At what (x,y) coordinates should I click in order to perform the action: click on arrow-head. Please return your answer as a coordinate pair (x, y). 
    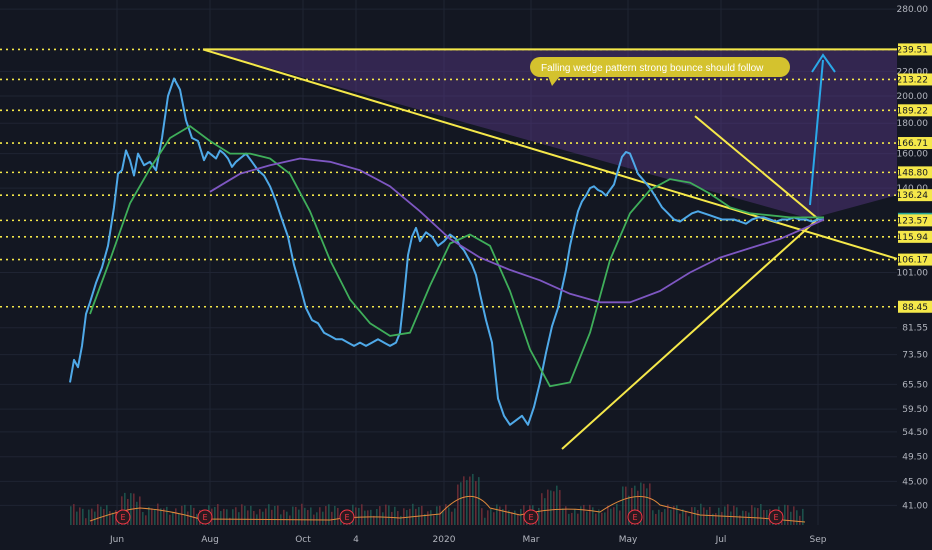
    Looking at the image, I should click on (823, 63).